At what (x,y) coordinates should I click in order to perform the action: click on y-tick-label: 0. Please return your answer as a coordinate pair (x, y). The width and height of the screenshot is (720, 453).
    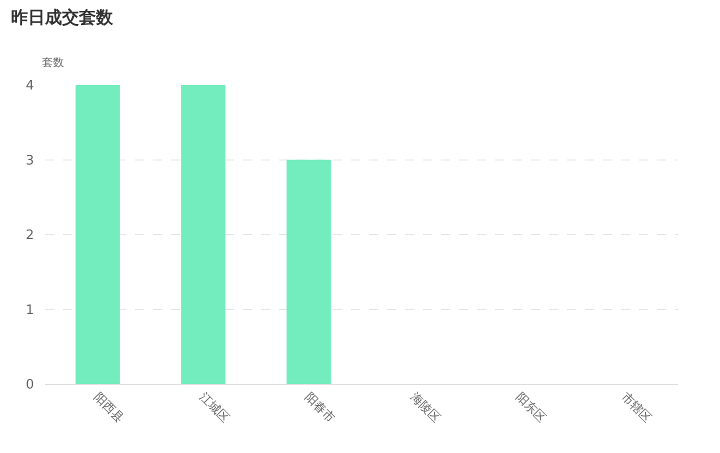
    Looking at the image, I should click on (30, 385).